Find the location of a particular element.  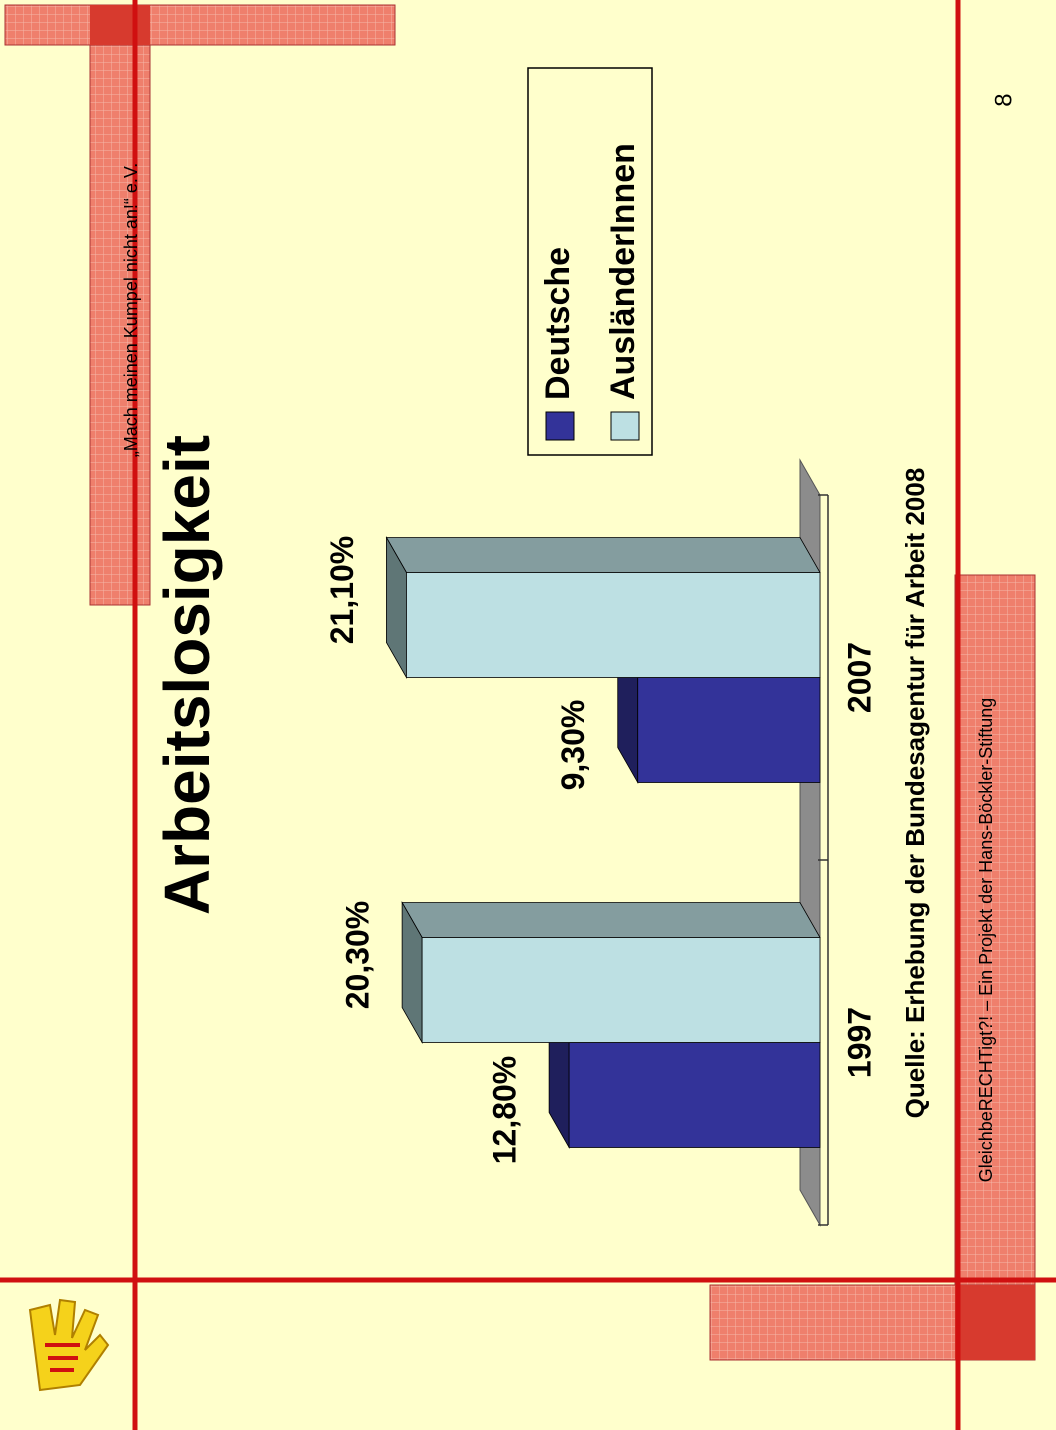

value-label: 21,10% is located at coordinates (342, 590).